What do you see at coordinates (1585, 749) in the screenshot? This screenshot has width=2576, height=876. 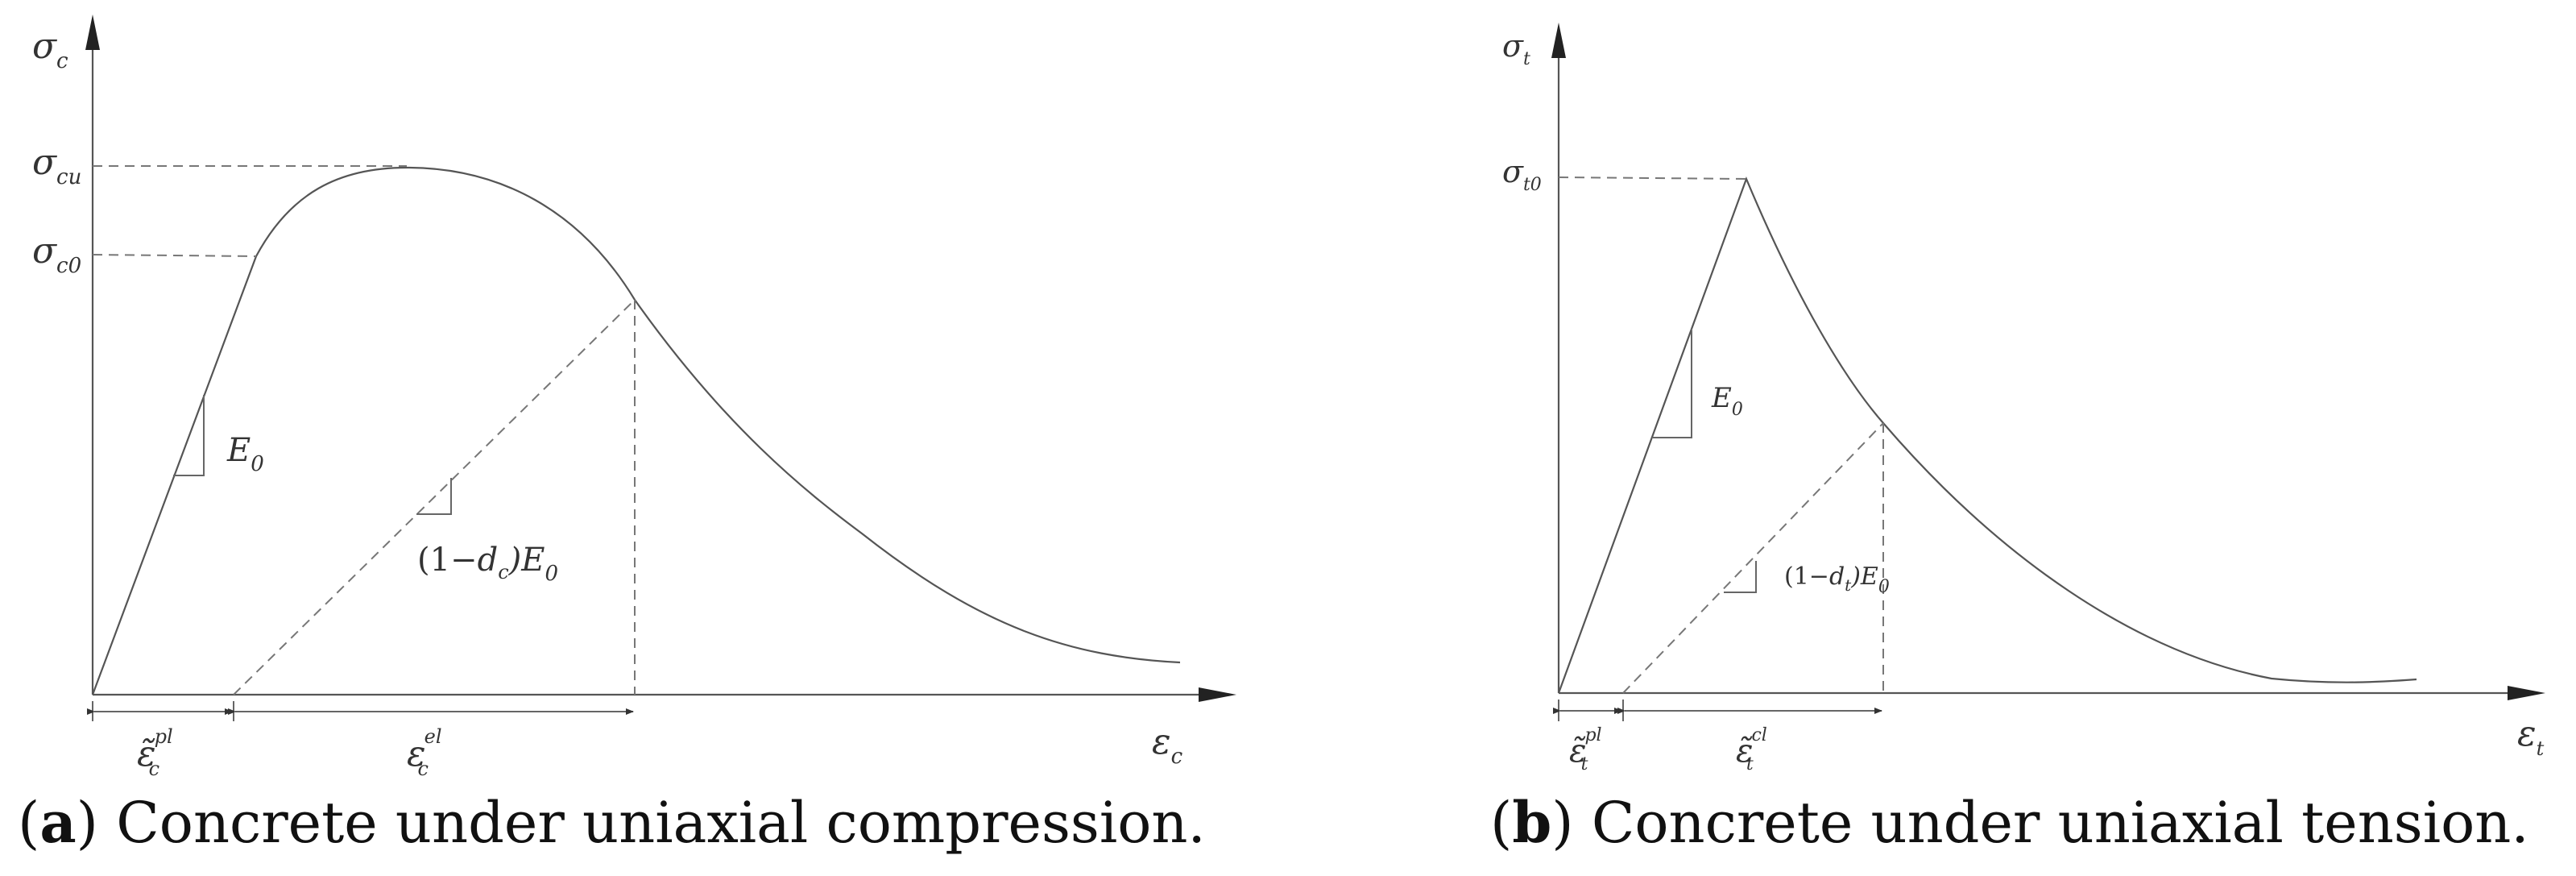 I see `panel-b-plastic-strain-label: ε̃pl t` at bounding box center [1585, 749].